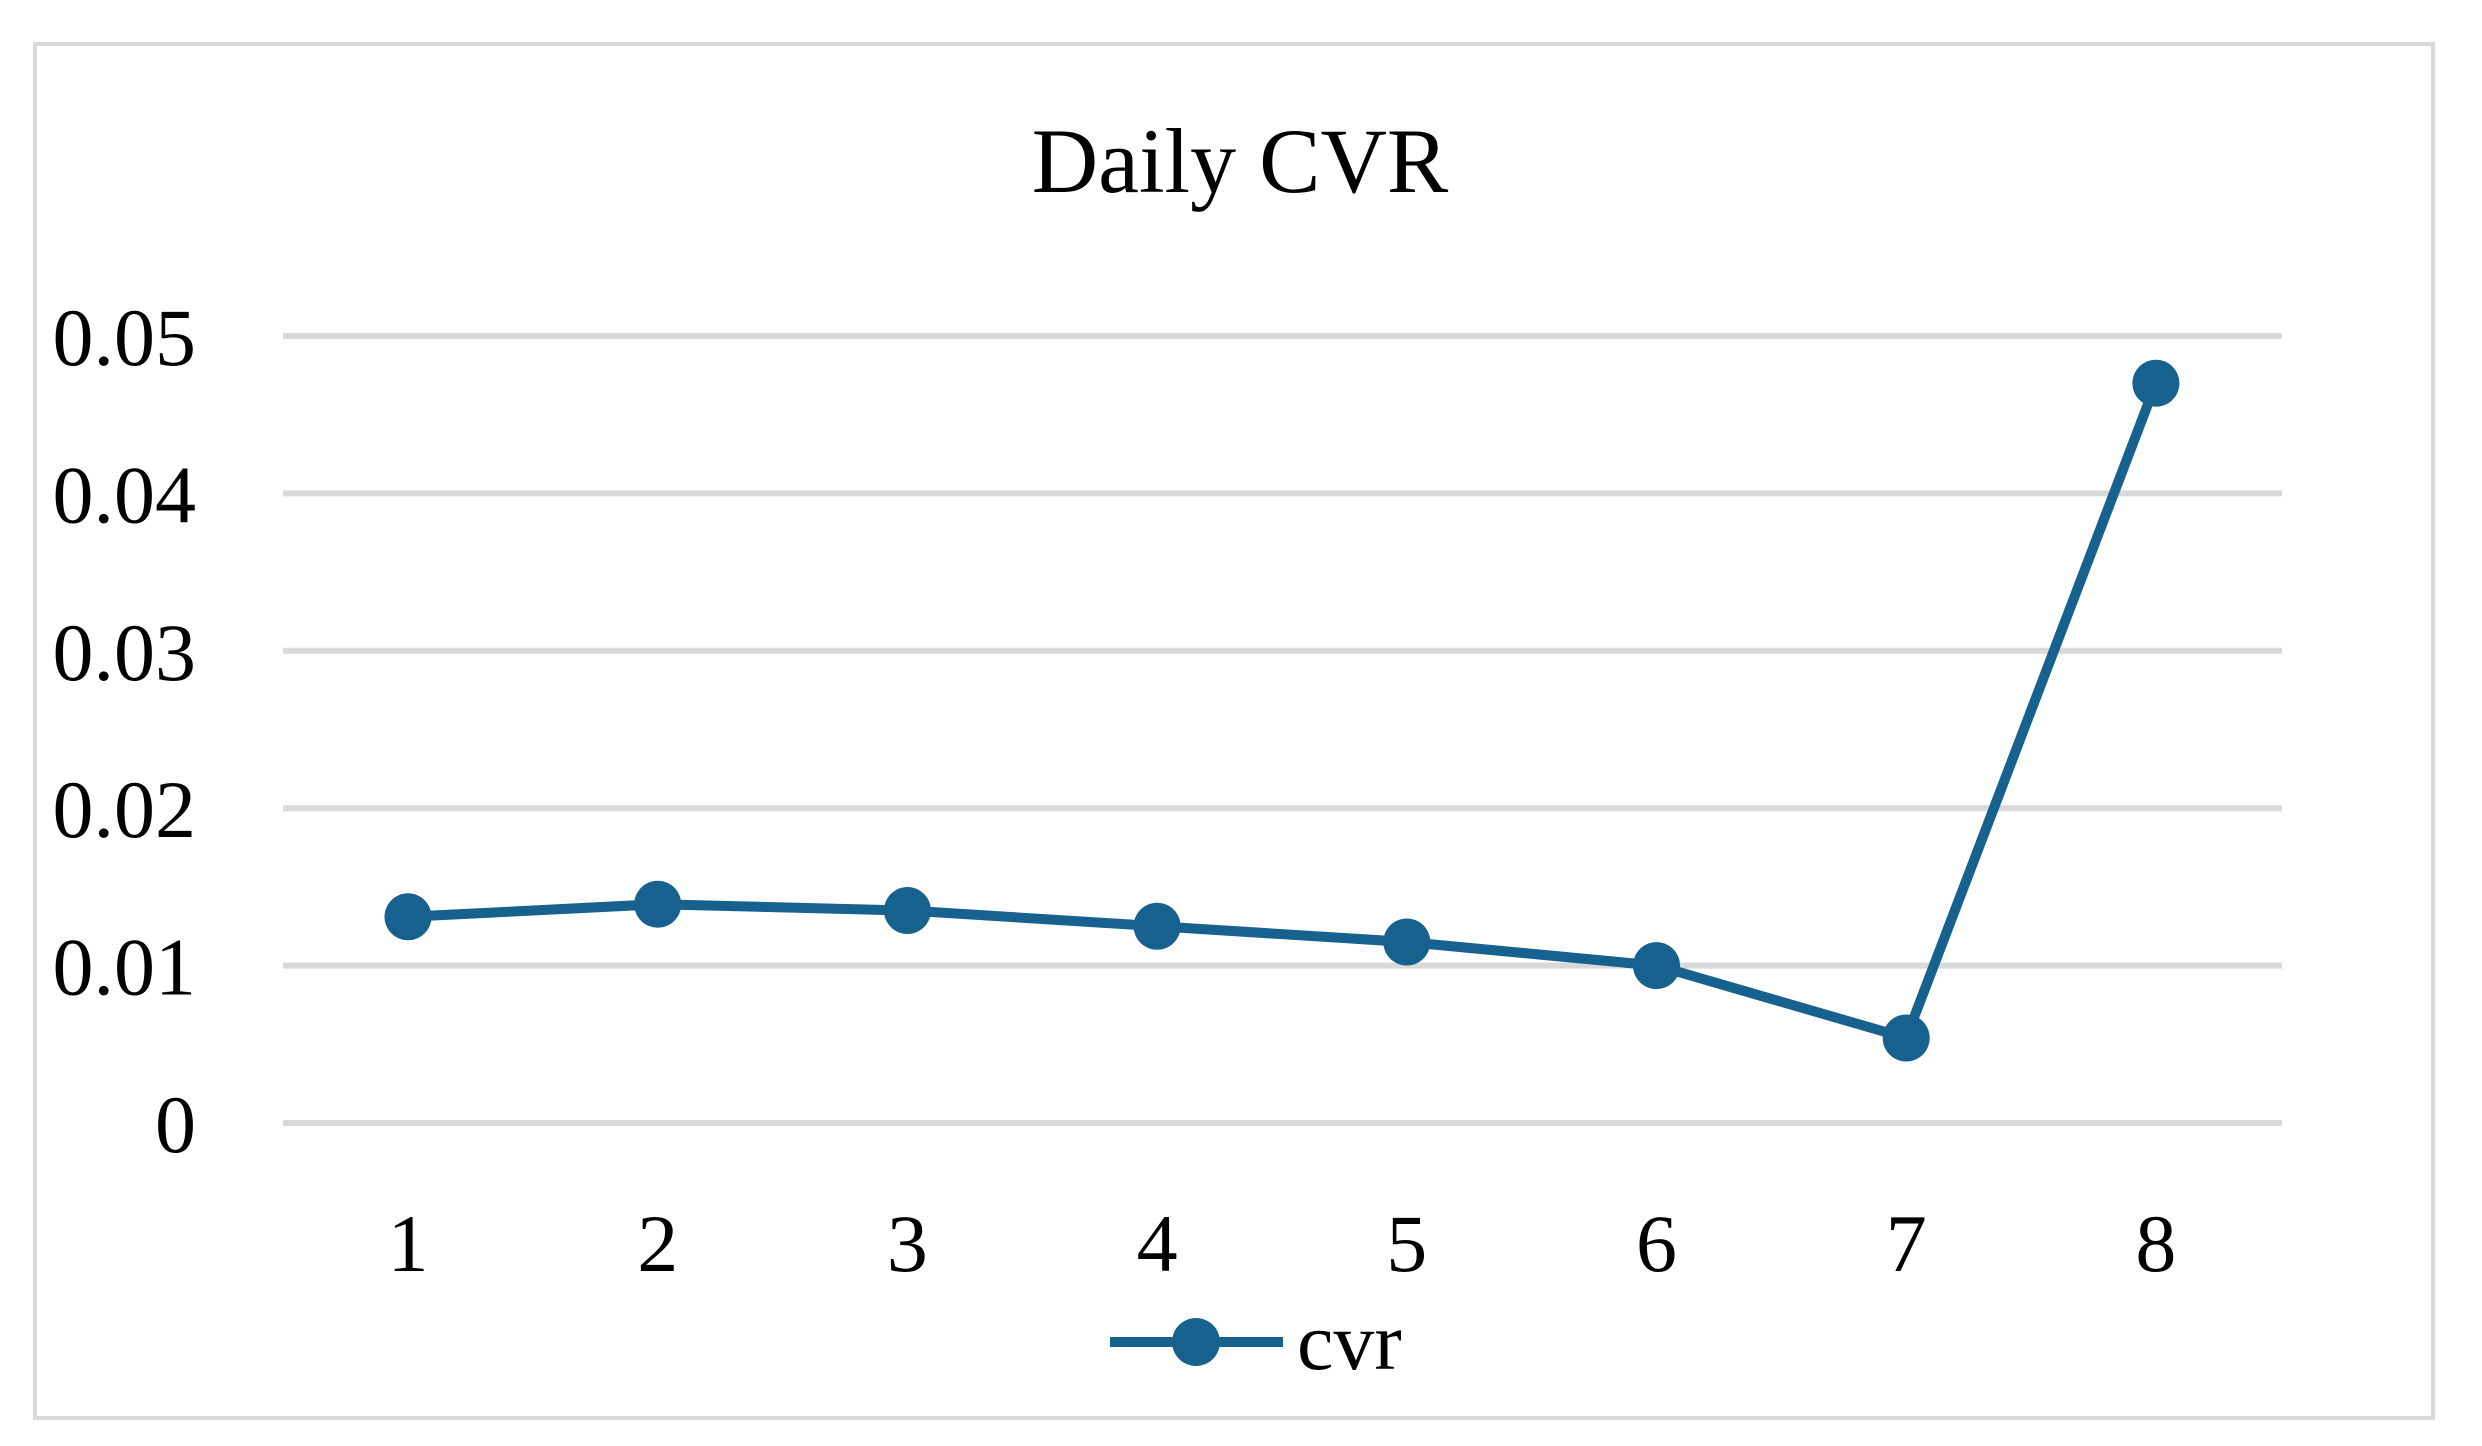 This screenshot has height=1446, width=2482. I want to click on x-tick-label: 8, so click(2155, 1243).